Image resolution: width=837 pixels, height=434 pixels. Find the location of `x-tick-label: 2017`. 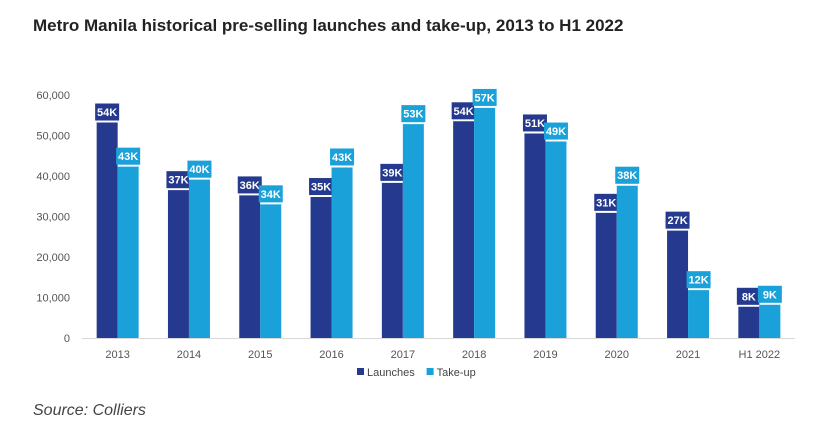

x-tick-label: 2017 is located at coordinates (403, 355).